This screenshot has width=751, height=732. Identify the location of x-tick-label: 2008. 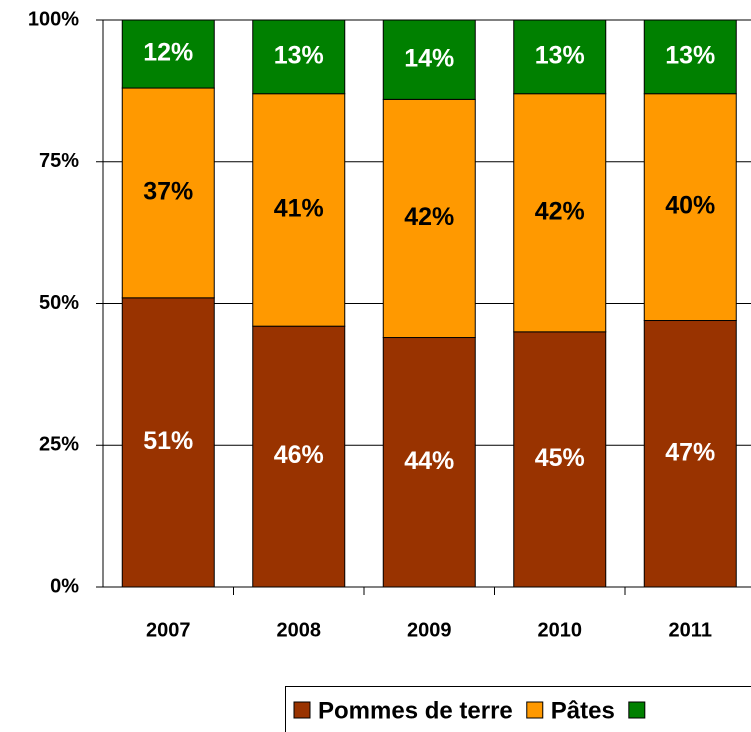
(299, 630).